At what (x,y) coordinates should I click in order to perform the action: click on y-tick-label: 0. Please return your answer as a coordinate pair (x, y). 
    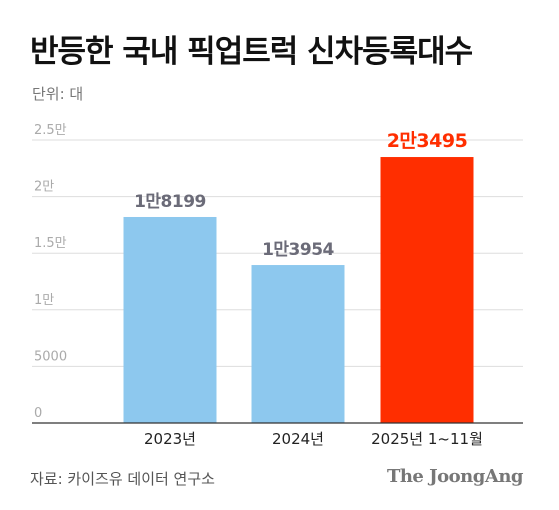
    Looking at the image, I should click on (38, 413).